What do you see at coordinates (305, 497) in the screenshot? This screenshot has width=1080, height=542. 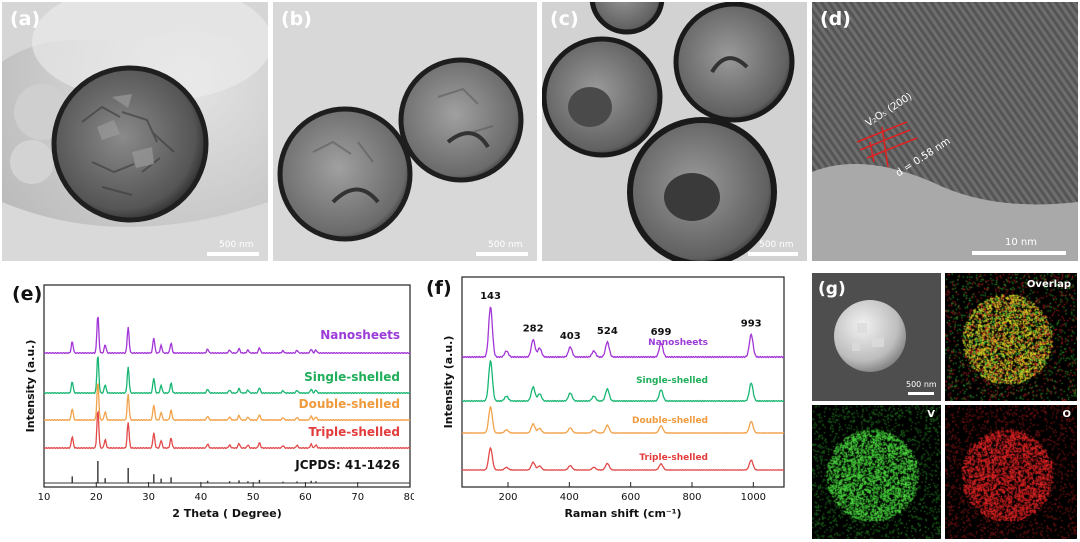 I see `x-tick-label: 60` at bounding box center [305, 497].